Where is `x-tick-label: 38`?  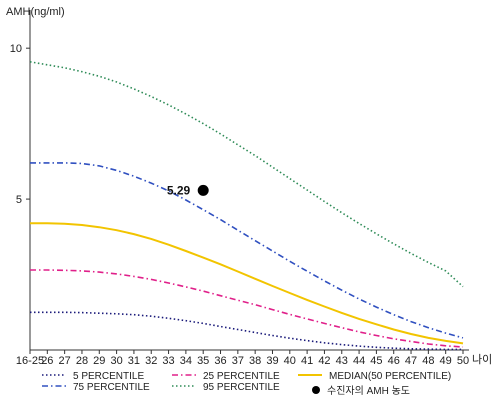
x-tick-label: 38 is located at coordinates (255, 361).